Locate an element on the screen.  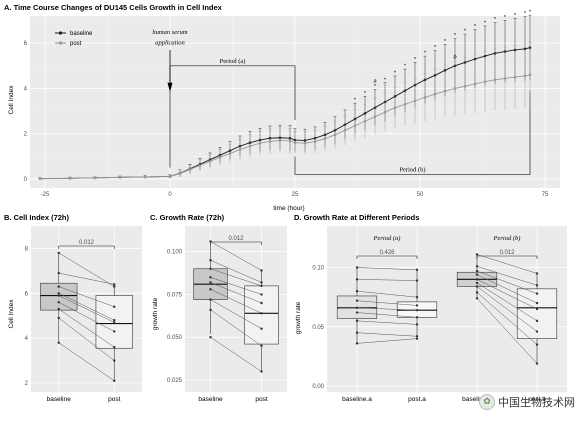
legend-post-marker is located at coordinates (60, 43).